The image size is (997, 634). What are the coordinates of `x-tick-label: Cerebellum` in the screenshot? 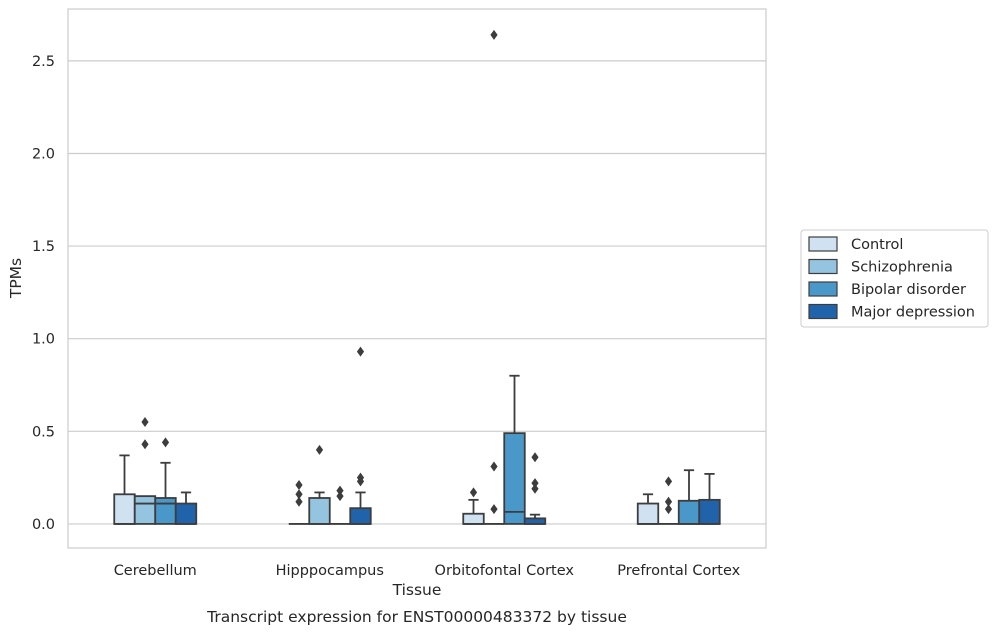 It's located at (155, 571).